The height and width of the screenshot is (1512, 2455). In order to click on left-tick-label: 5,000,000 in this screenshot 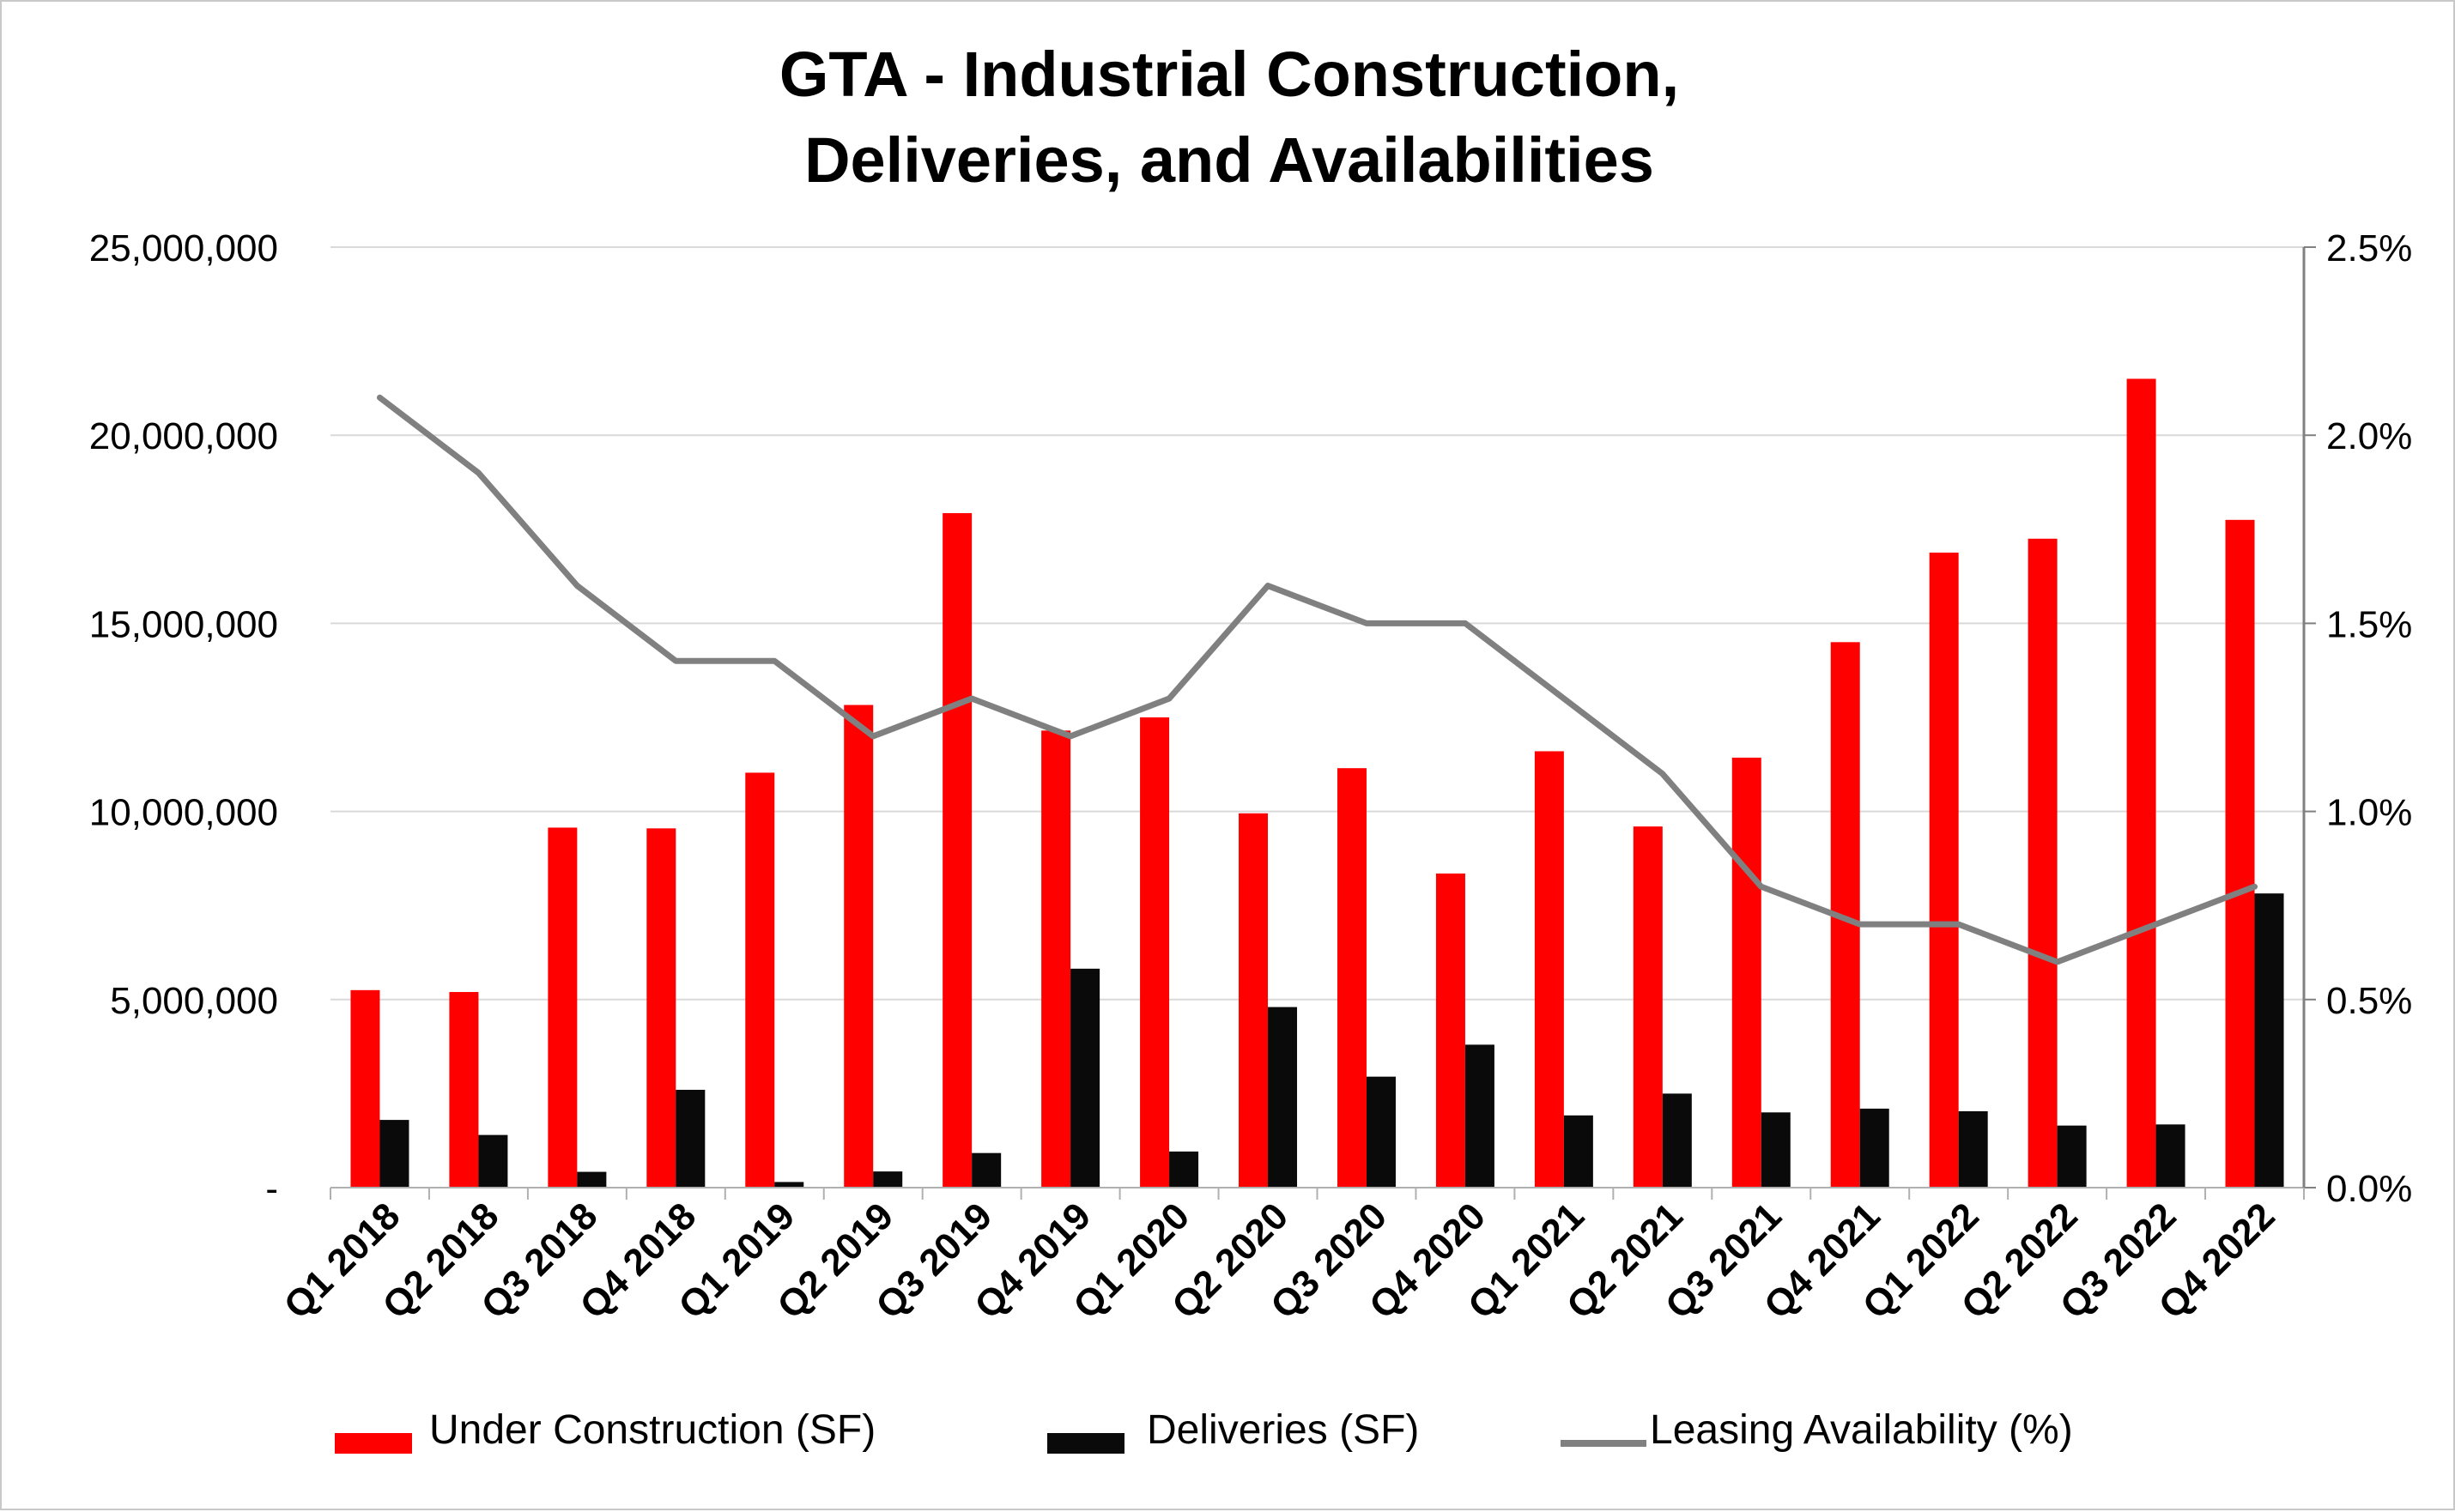, I will do `click(194, 1001)`.